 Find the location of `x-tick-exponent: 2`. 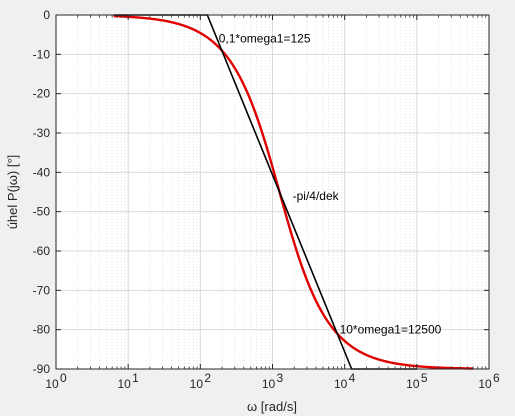

x-tick-exponent: 2 is located at coordinates (207, 378).